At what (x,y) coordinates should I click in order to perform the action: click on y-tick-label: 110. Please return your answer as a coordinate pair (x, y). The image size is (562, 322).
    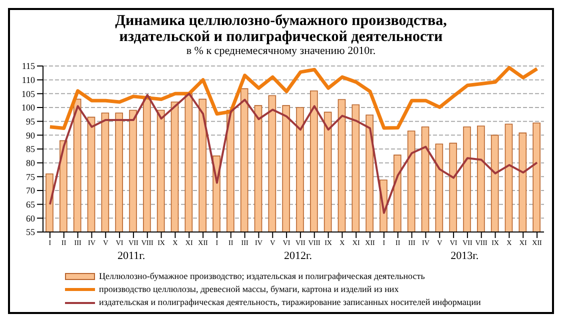
    Looking at the image, I should click on (29, 80).